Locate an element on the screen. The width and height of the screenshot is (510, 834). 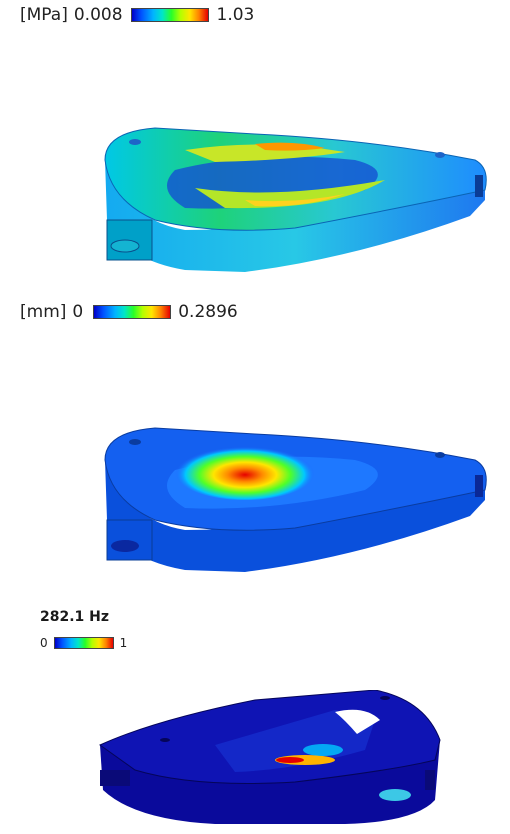
modal-min-value: 0 is located at coordinates (44, 643).